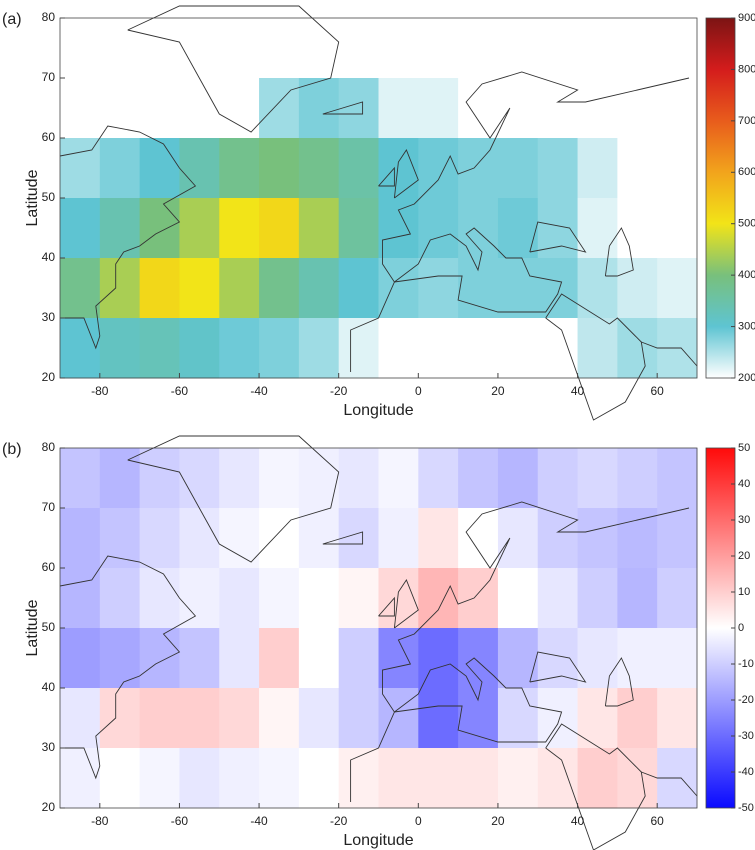  What do you see at coordinates (12, 19) in the screenshot?
I see `panel-label: (a)` at bounding box center [12, 19].